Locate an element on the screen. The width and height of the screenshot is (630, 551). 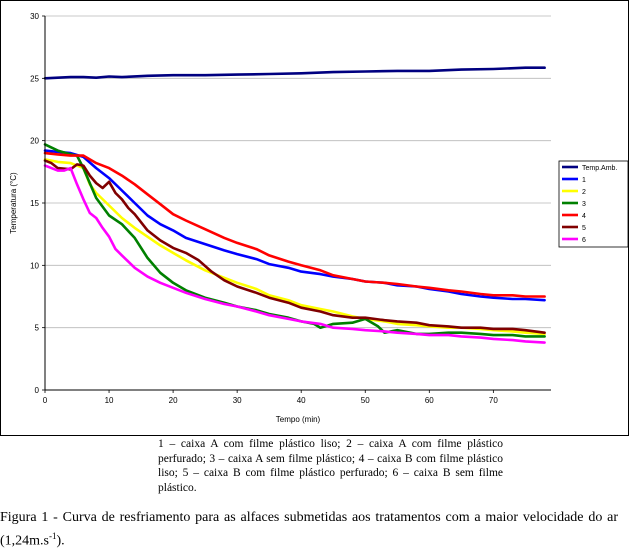
x-tick-label-70: 70 is located at coordinates (493, 400).